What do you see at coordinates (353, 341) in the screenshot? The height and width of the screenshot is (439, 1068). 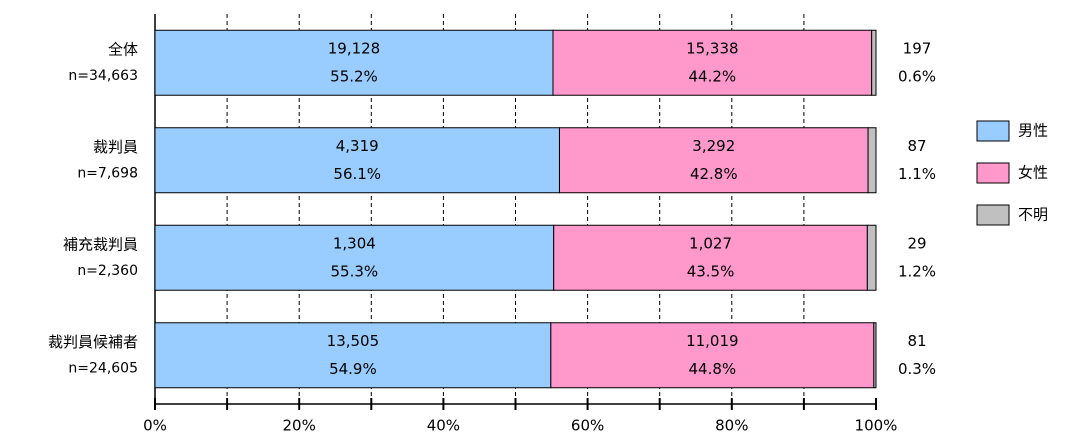 I see `count-label: 13,505` at bounding box center [353, 341].